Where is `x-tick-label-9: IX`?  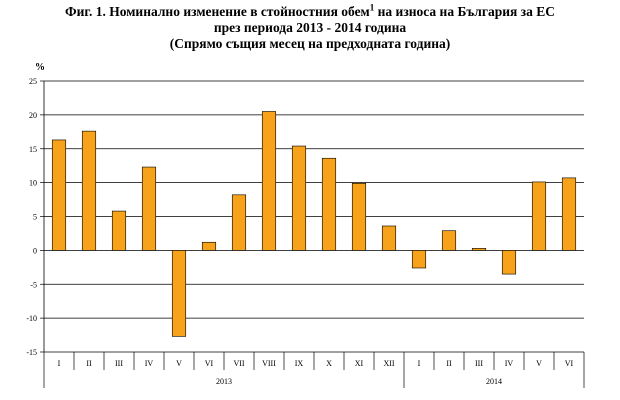
x-tick-label-9: IX is located at coordinates (299, 363).